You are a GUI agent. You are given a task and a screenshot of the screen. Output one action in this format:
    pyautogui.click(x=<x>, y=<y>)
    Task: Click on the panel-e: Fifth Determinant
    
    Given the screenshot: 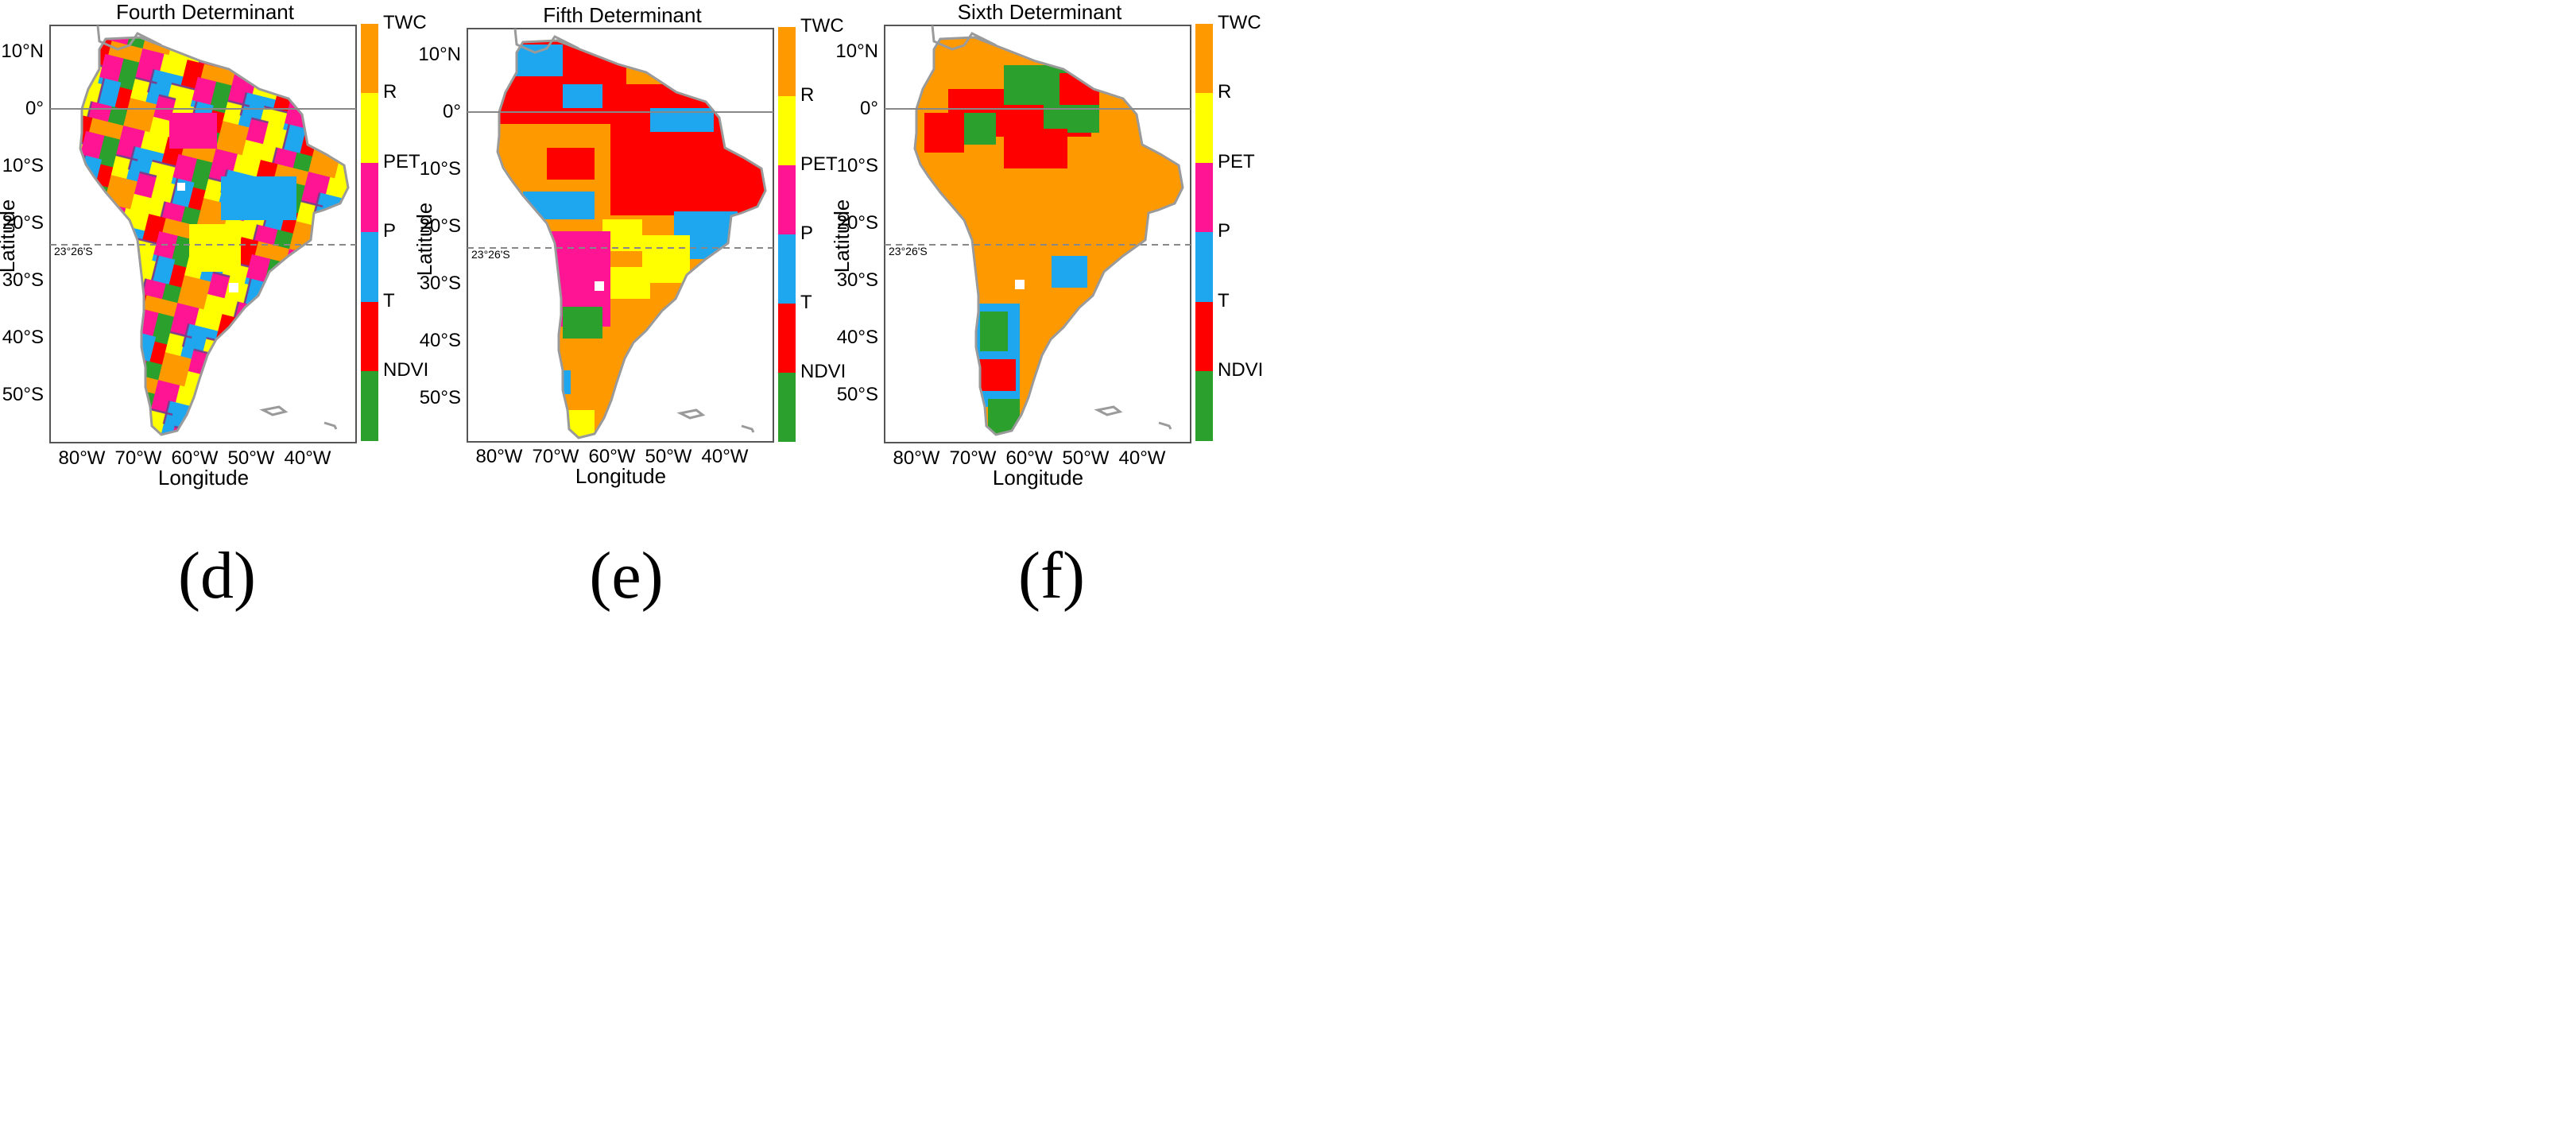 What is the action you would take?
    pyautogui.click(x=629, y=308)
    